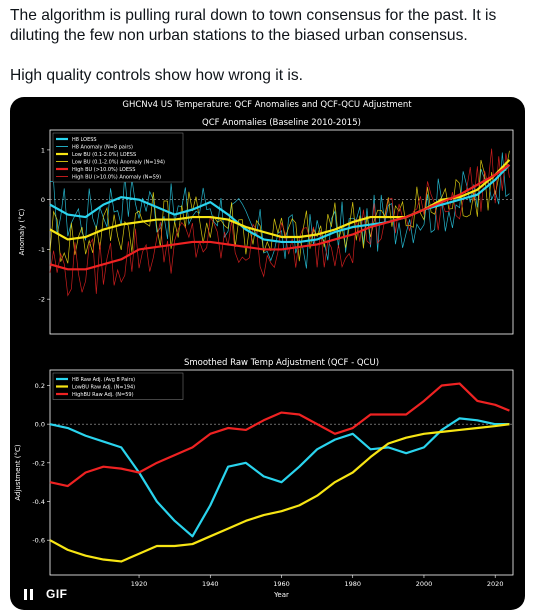 The height and width of the screenshot is (615, 534). What do you see at coordinates (103, 170) in the screenshot?
I see `legend-label: High BU (>10.0%) LOESS` at bounding box center [103, 170].